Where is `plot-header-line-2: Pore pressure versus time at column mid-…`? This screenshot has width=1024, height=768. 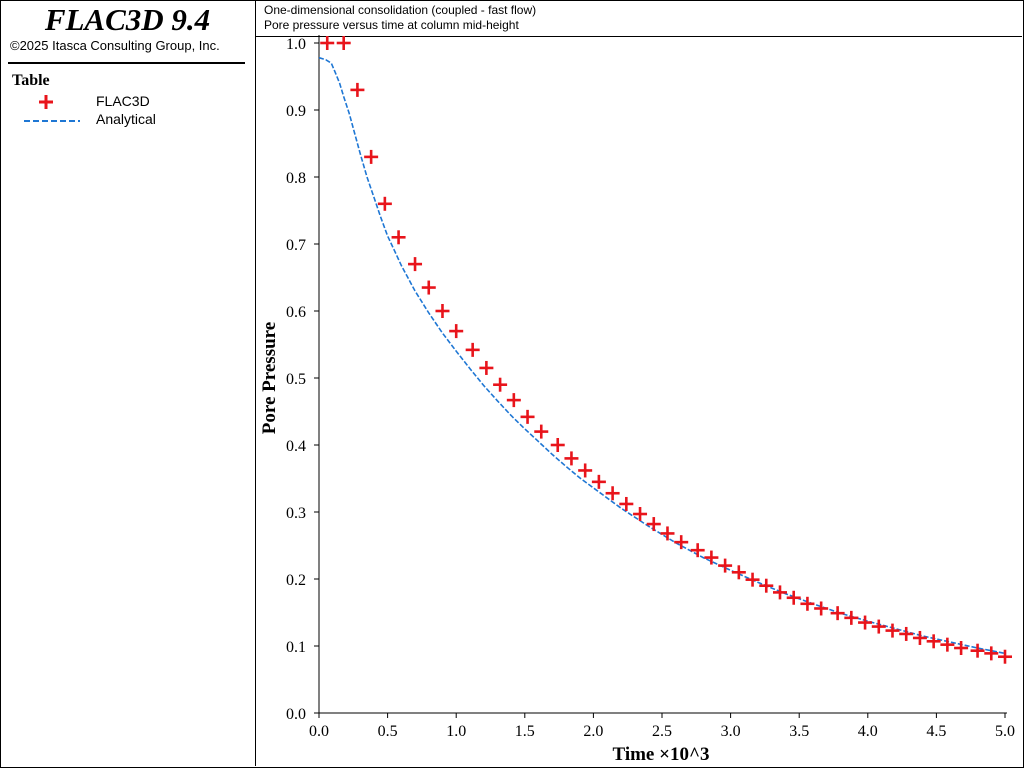
plot-header-line-2: Pore pressure versus time at column mid-… is located at coordinates (391, 25).